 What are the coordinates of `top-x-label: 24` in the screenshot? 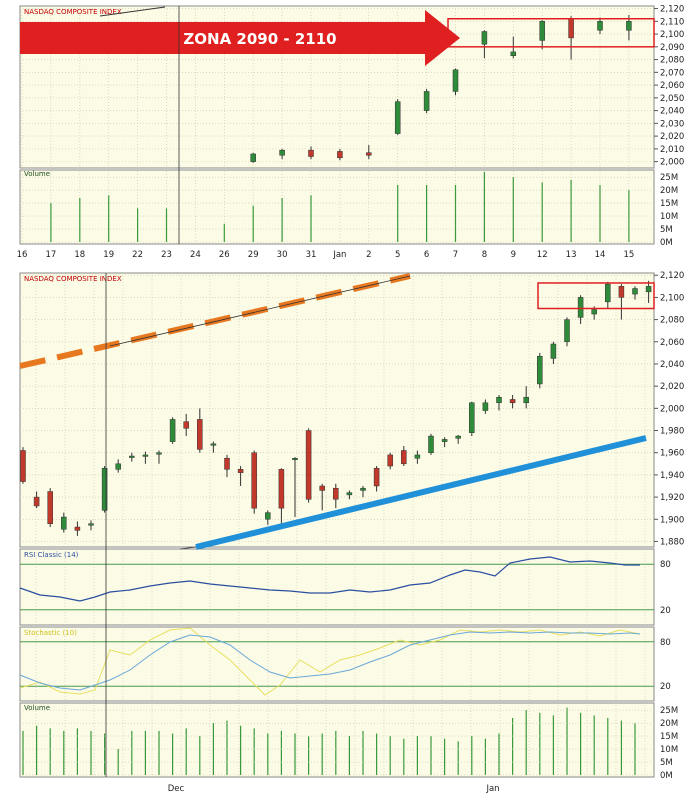 It's located at (195, 255).